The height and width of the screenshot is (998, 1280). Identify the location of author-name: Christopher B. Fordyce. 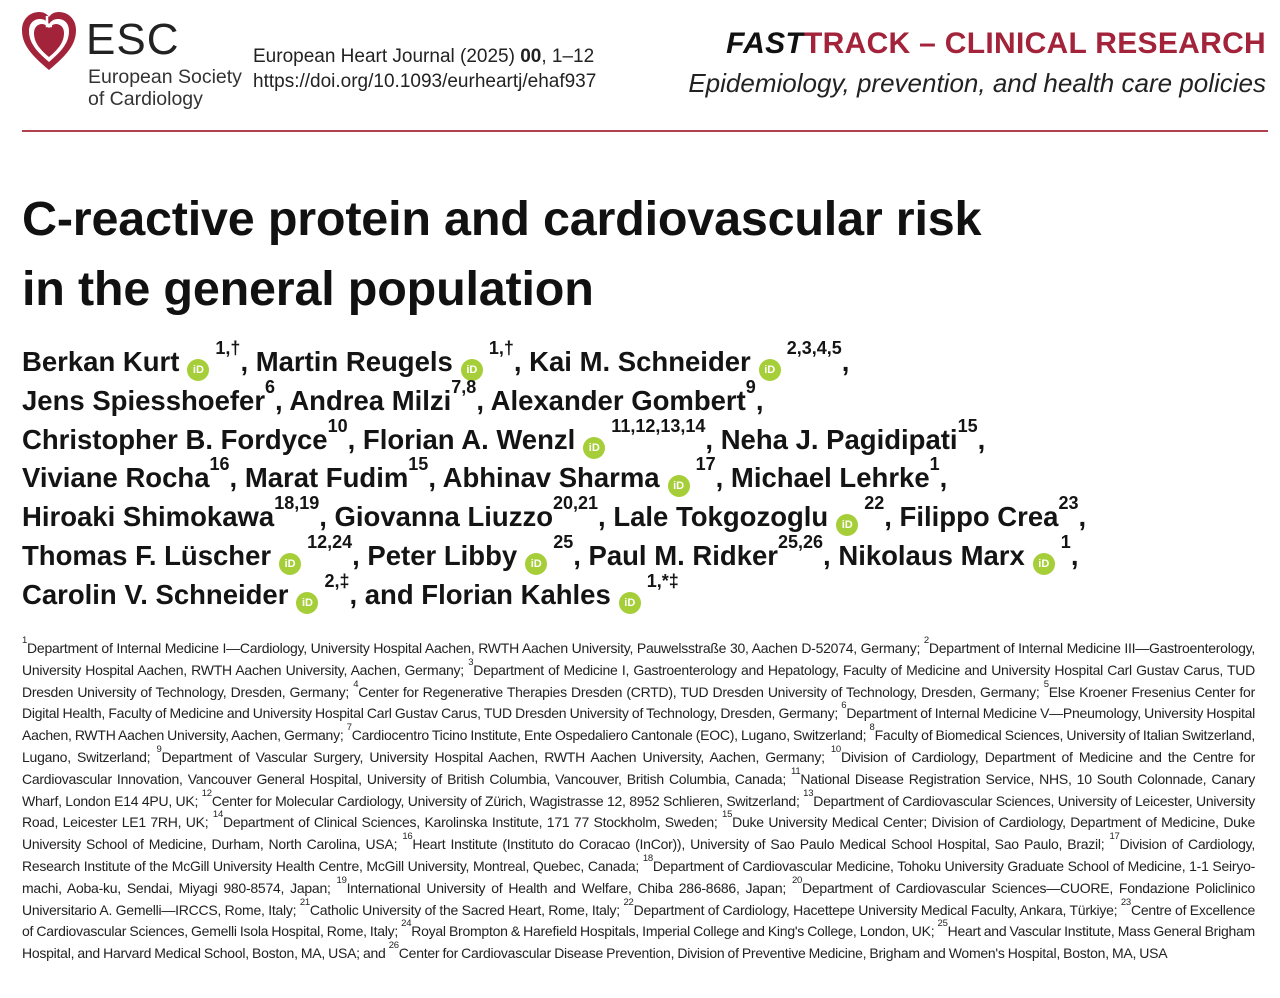
(175, 439).